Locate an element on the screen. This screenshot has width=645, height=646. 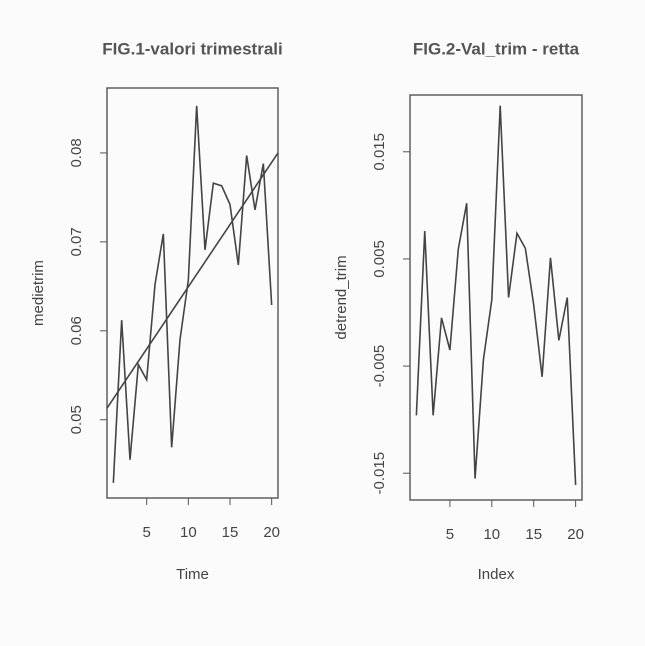
x-axis-label: Time is located at coordinates (192, 574).